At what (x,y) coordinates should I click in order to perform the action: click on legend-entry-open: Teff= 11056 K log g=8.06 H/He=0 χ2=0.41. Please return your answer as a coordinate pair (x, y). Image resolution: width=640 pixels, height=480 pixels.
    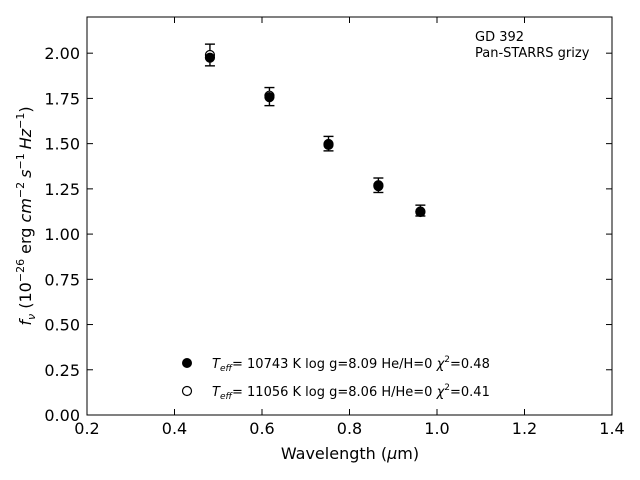
    Looking at the image, I should click on (351, 392).